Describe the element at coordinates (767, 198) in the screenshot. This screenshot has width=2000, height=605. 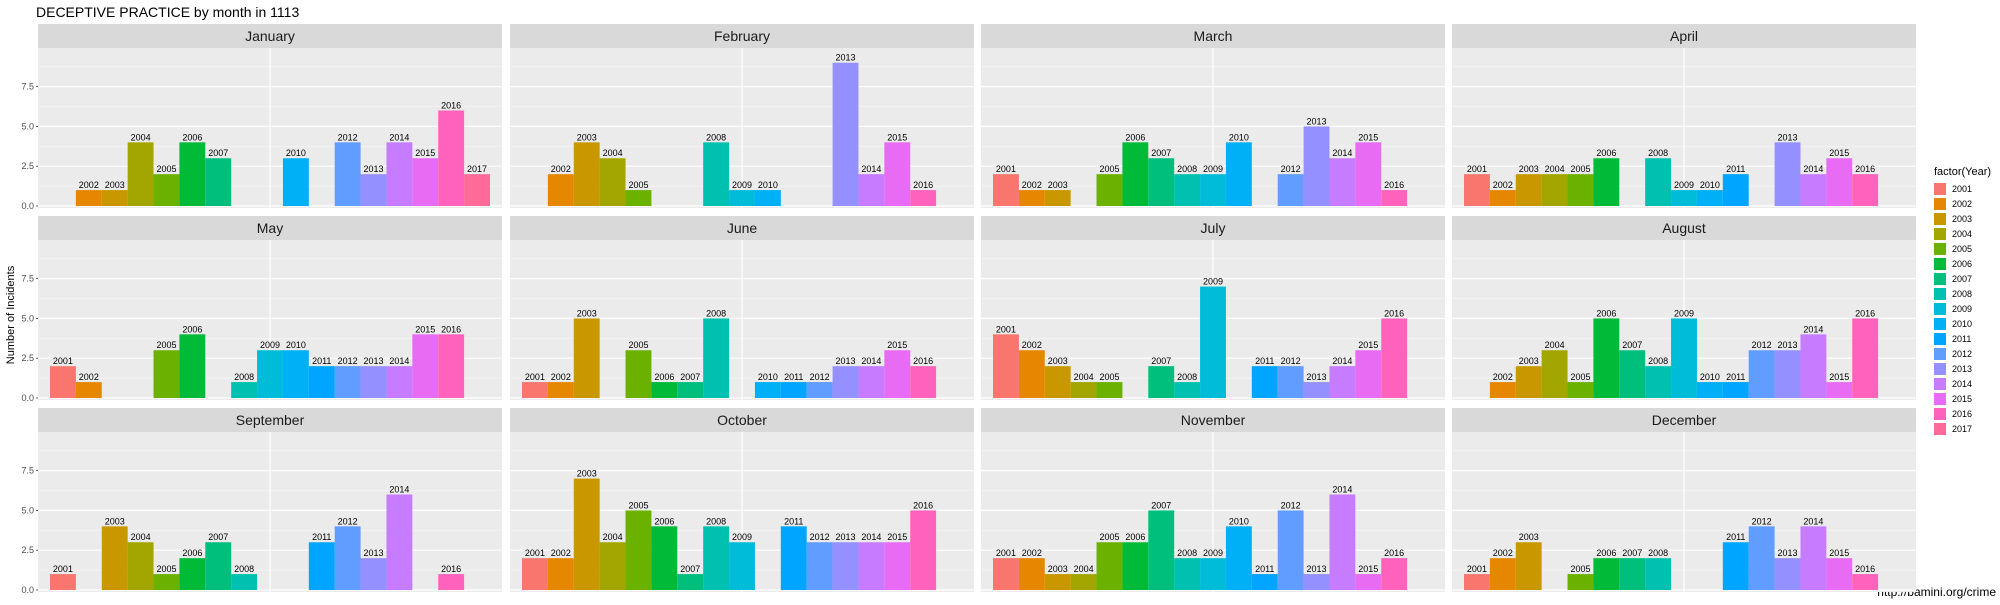
I see `bar-february-2010` at that location.